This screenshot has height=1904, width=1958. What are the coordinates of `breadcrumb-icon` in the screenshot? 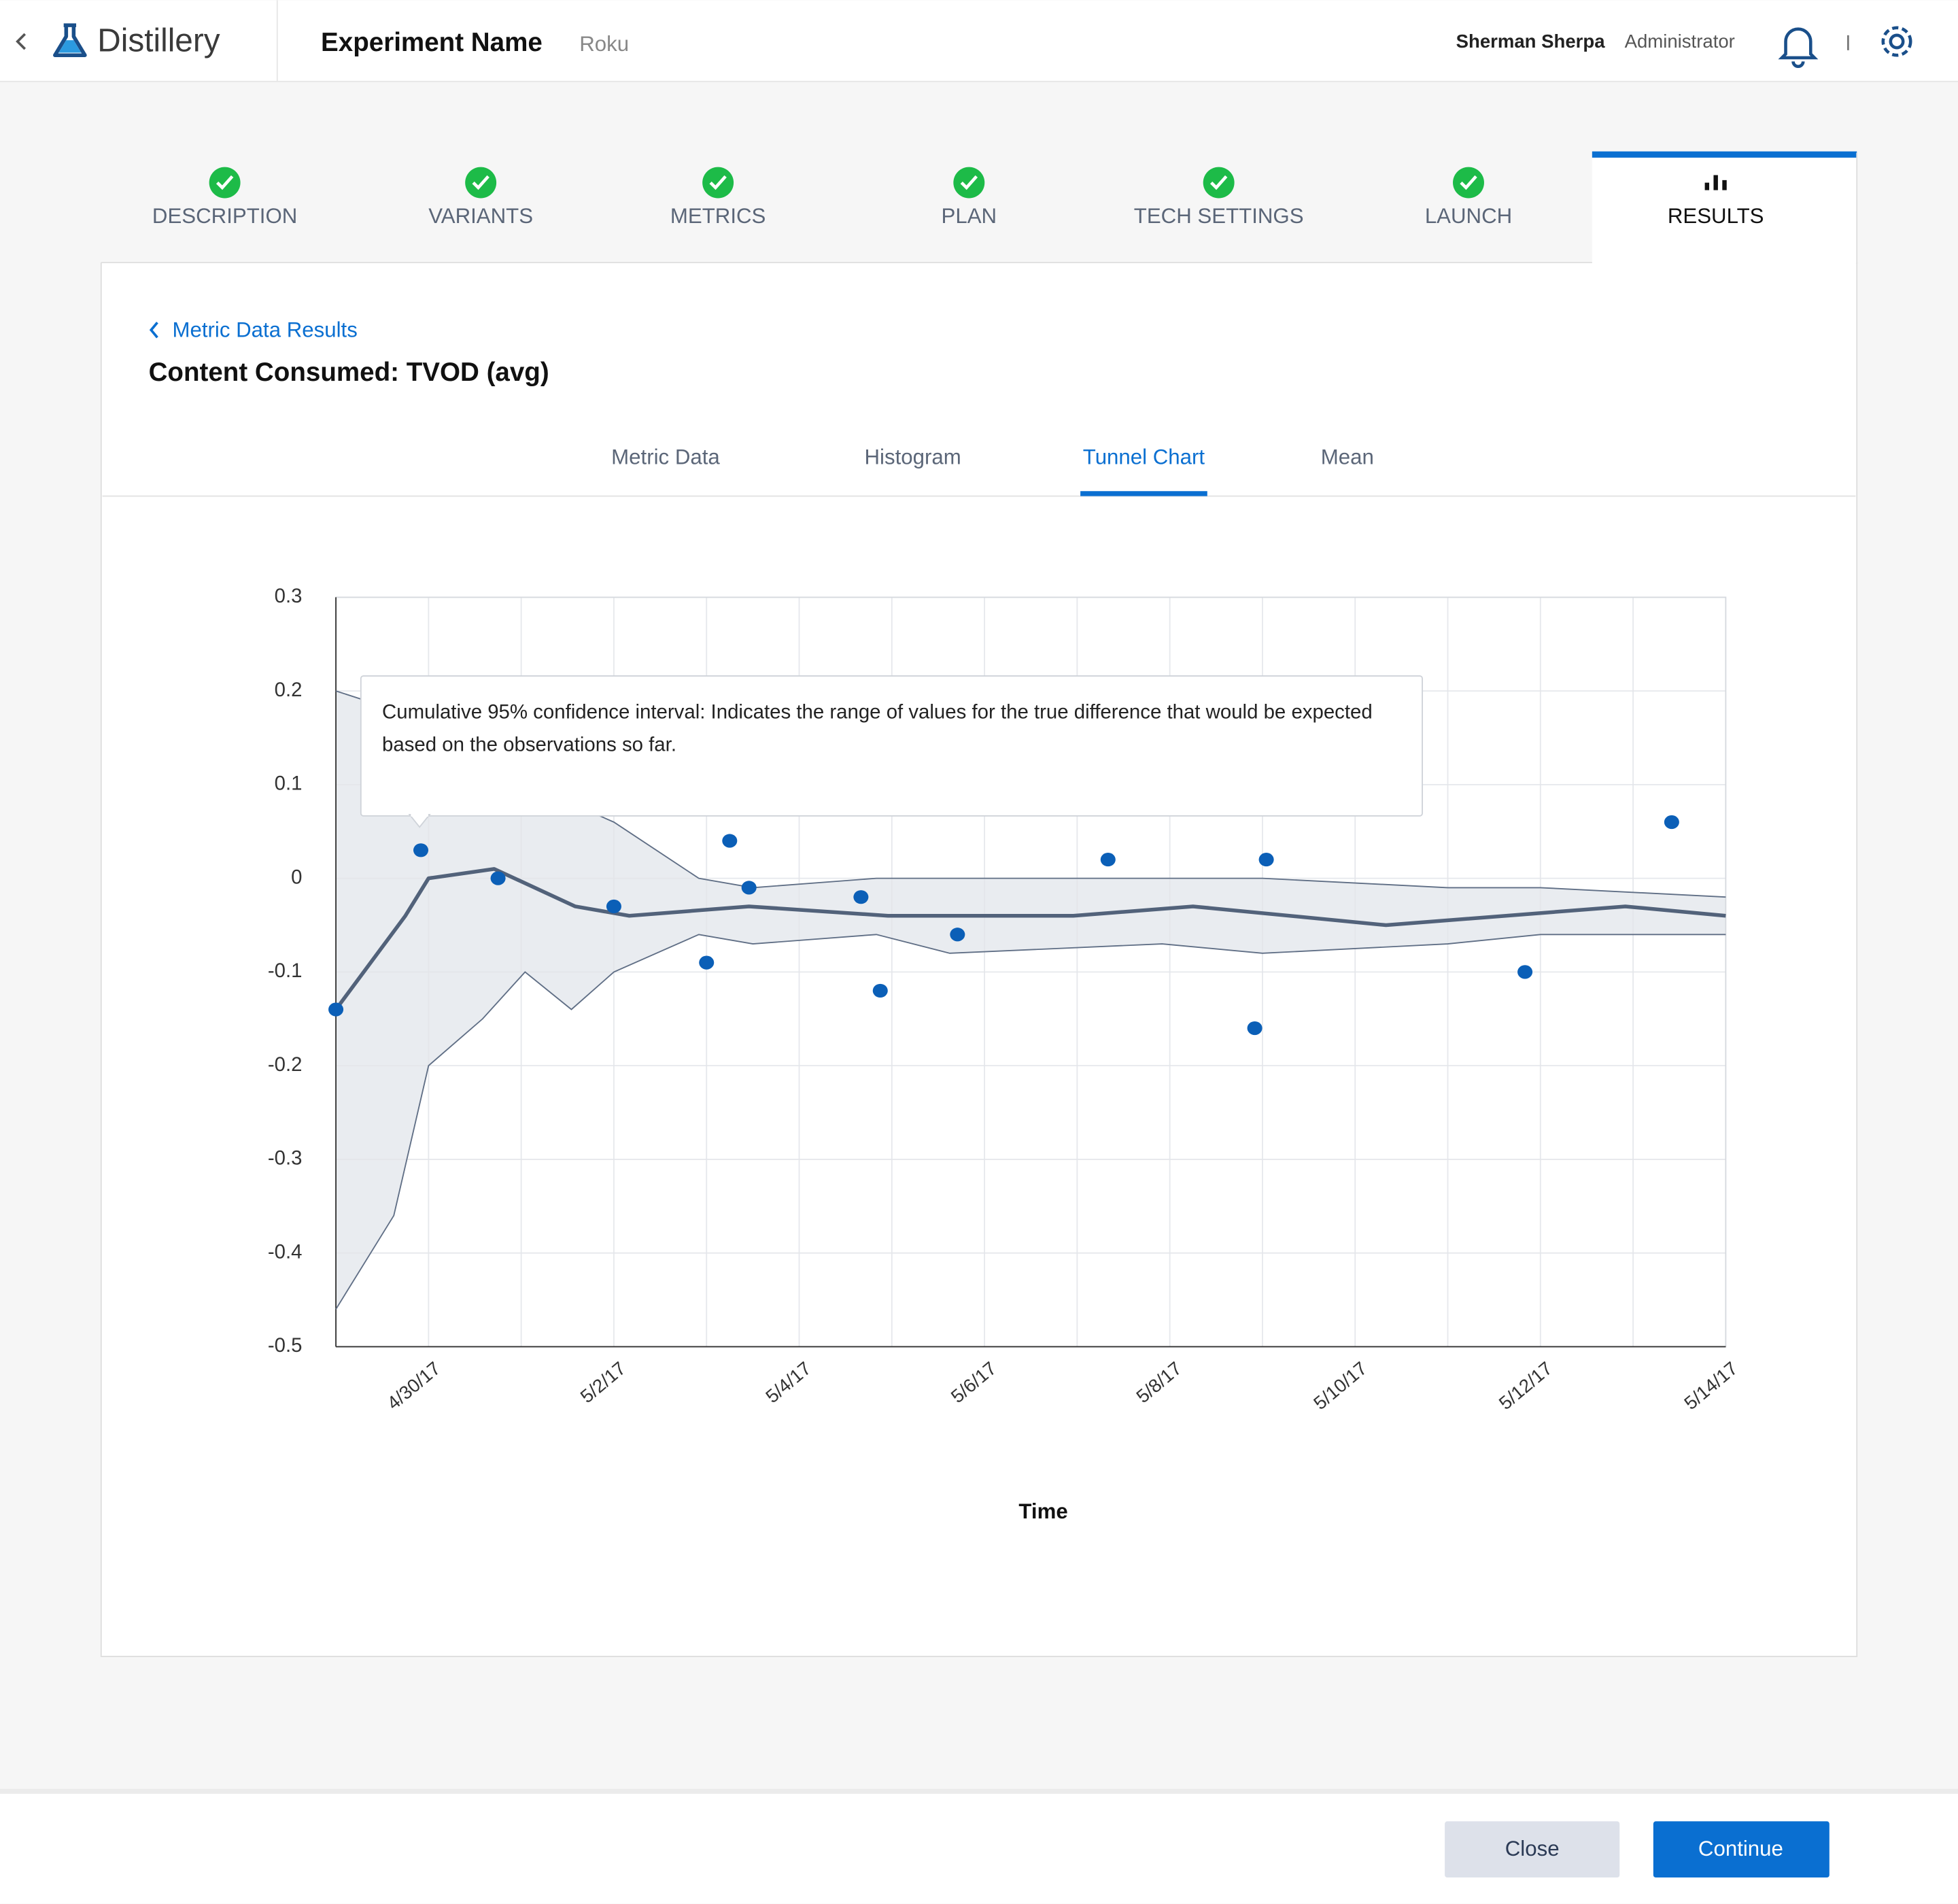 It's located at (153, 331).